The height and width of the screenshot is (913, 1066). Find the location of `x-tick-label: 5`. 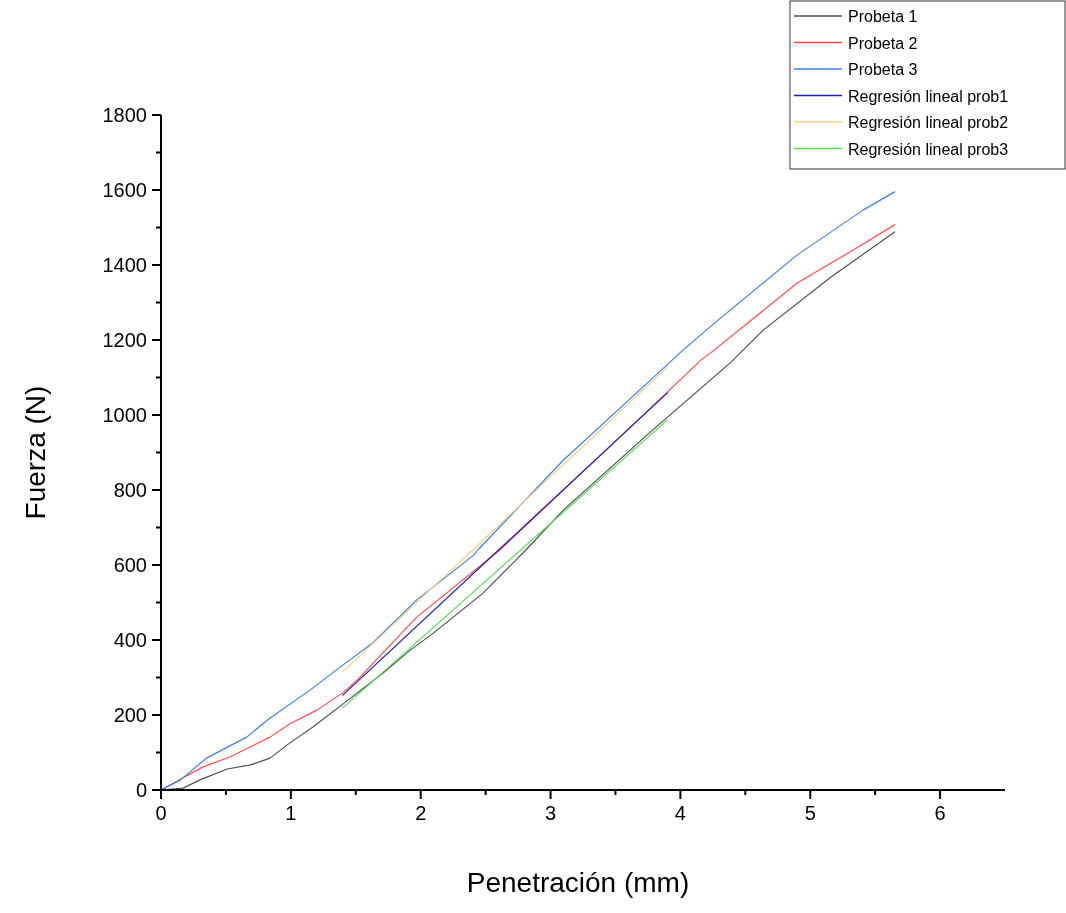

x-tick-label: 5 is located at coordinates (810, 813).